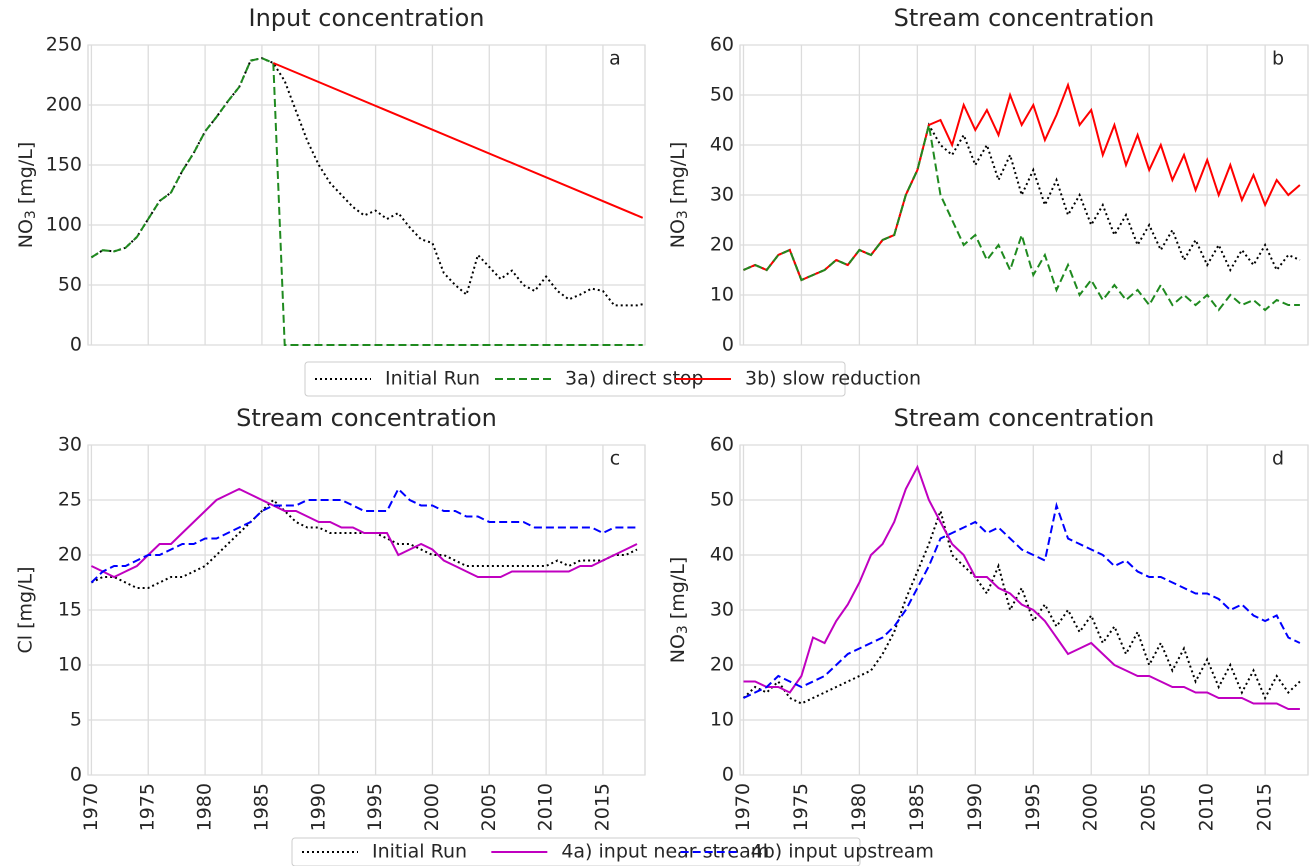 Image resolution: width=1312 pixels, height=866 pixels. I want to click on panel-label: d, so click(1278, 459).